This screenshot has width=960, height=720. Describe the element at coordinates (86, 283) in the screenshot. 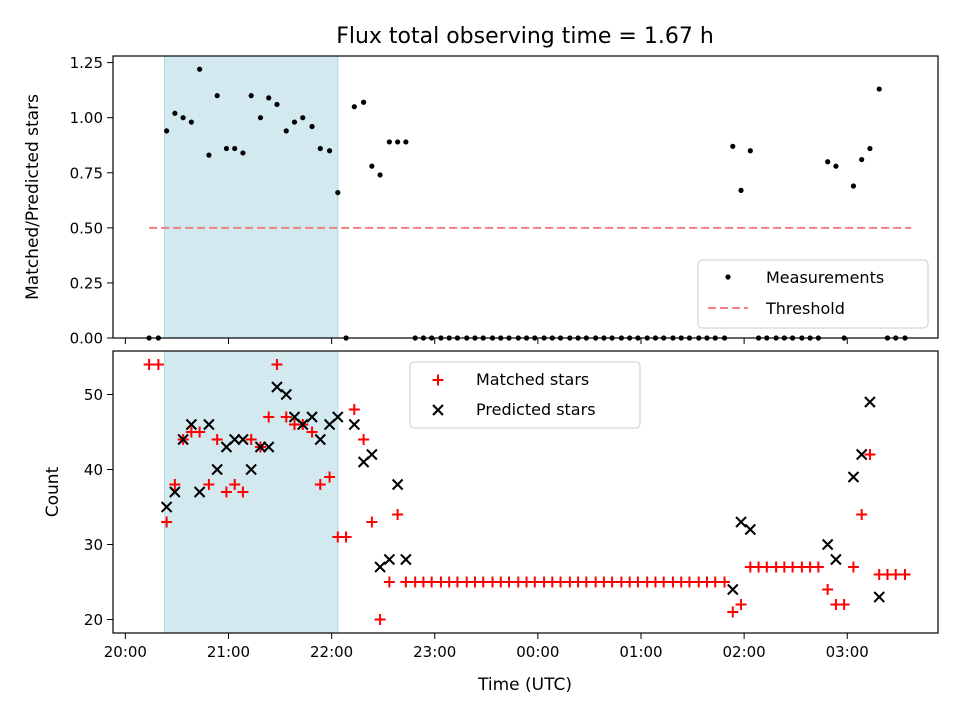

I see `y-tick-label: 0.25` at that location.